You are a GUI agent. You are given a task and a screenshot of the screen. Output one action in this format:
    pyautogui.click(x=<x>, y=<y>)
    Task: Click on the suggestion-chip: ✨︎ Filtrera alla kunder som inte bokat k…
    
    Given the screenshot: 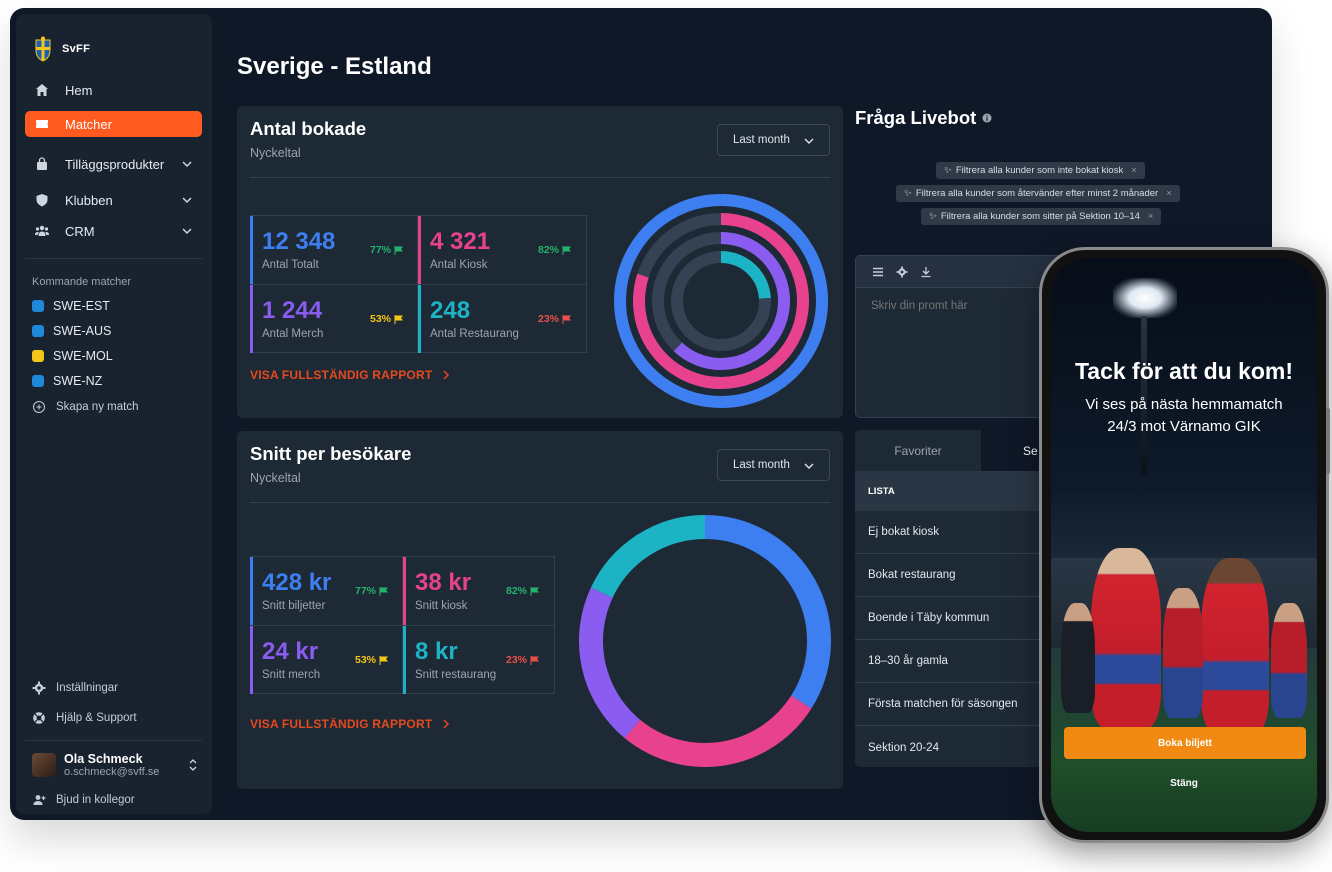 What is the action you would take?
    pyautogui.click(x=1040, y=170)
    